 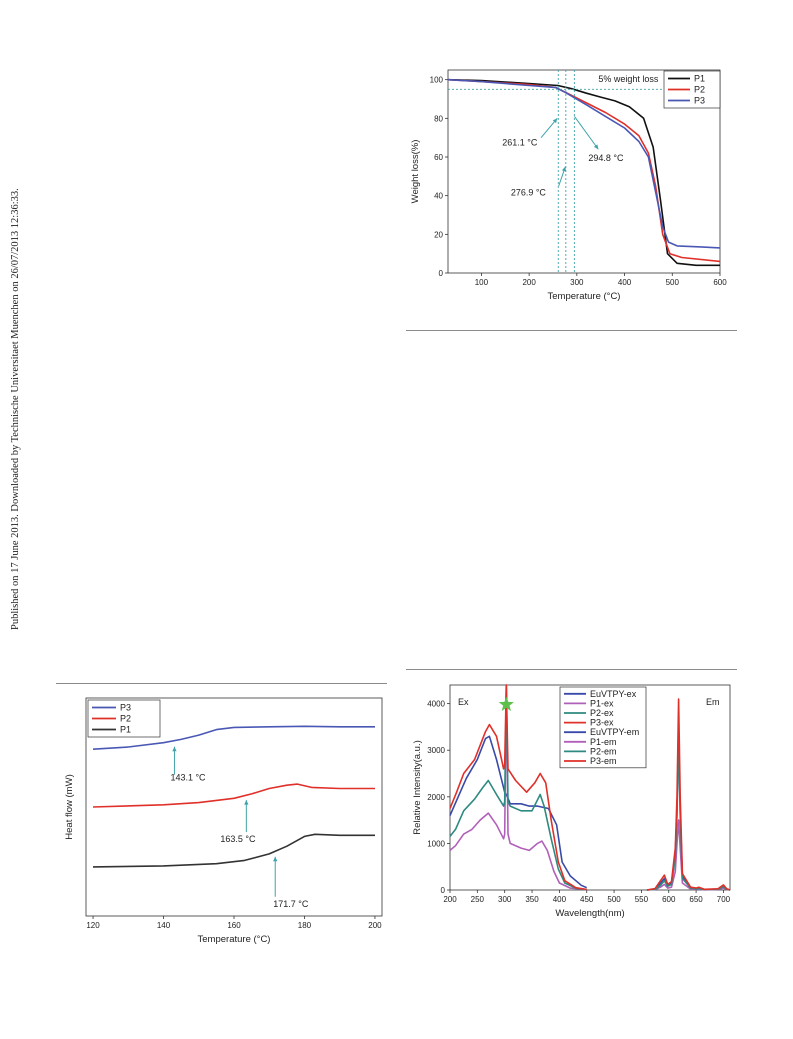 I want to click on pl-legend-box, so click(x=603, y=727).